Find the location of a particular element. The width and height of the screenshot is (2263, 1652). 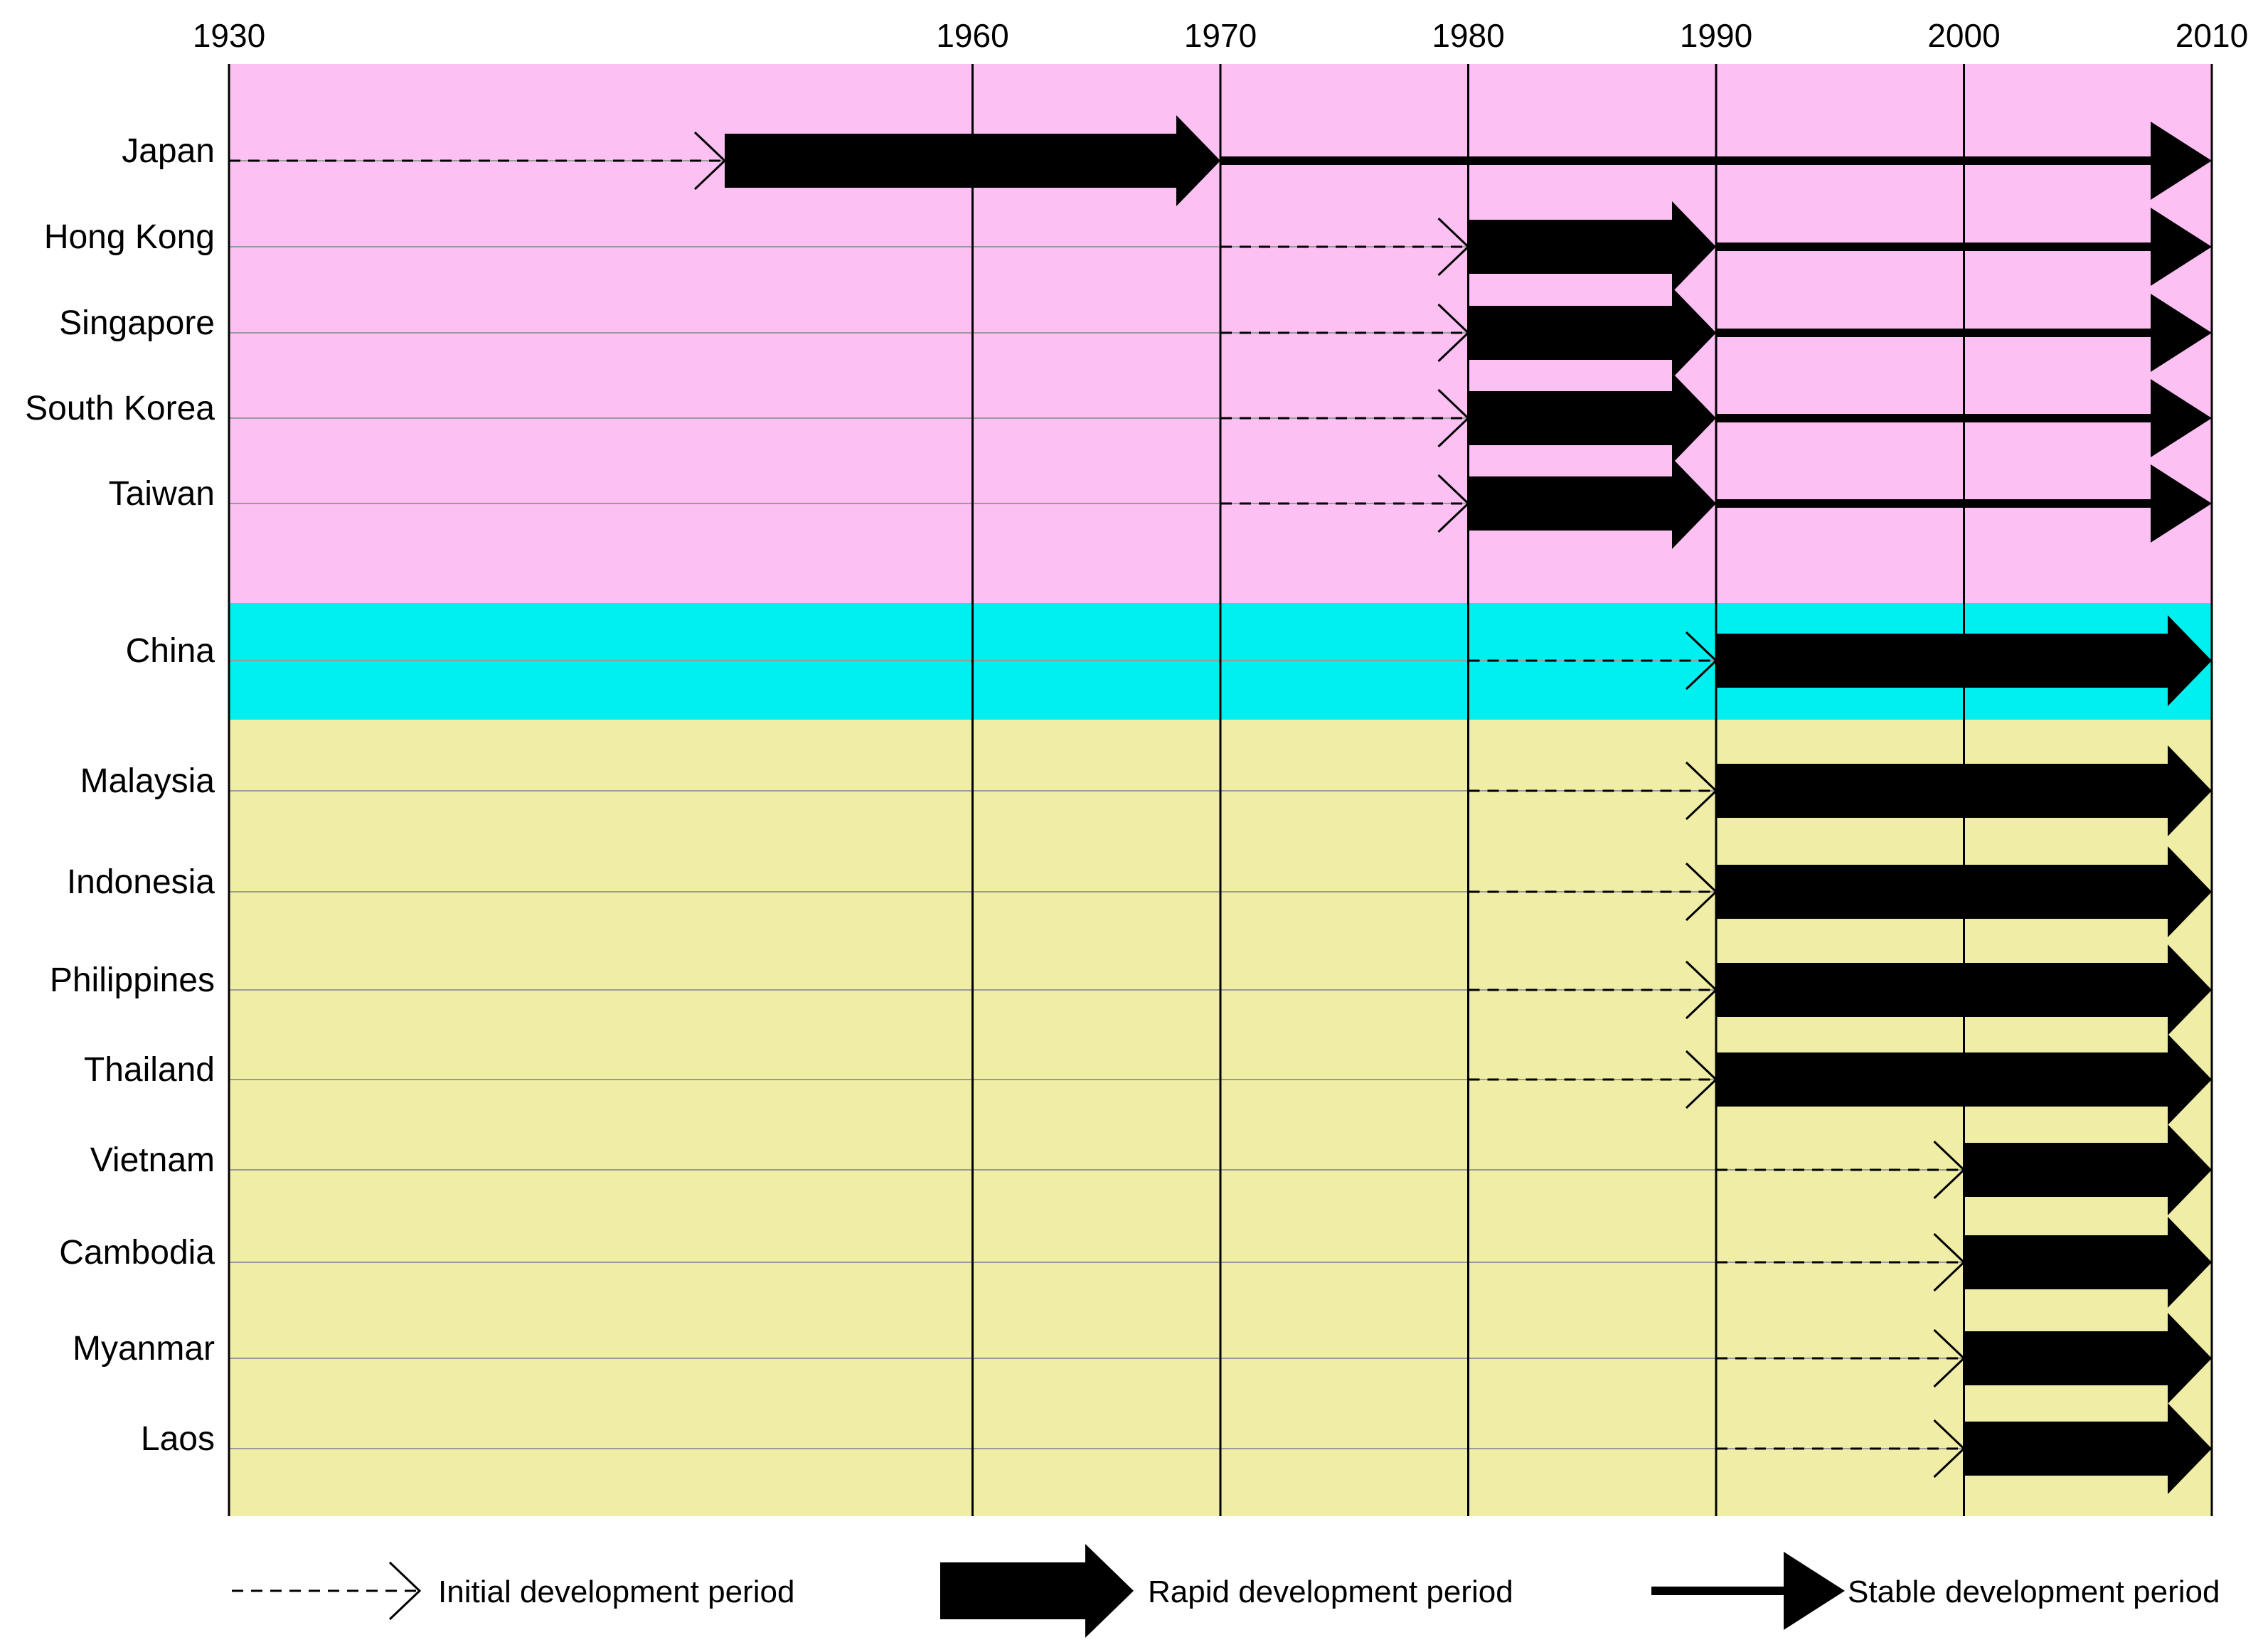

row-label-south-korea: South Korea is located at coordinates (120, 408).